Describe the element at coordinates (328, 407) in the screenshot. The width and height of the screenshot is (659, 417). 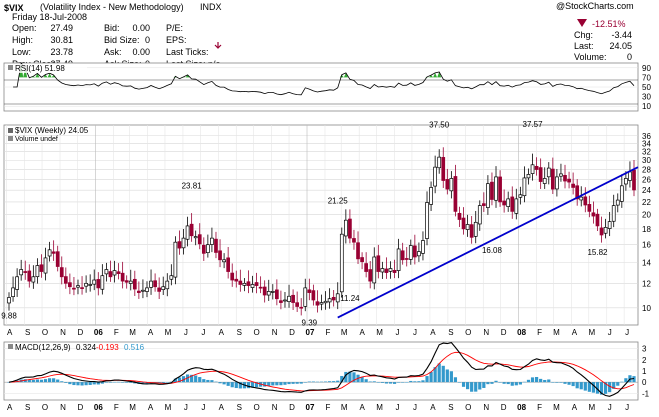
I see `x-tick-label-bottom: F` at that location.